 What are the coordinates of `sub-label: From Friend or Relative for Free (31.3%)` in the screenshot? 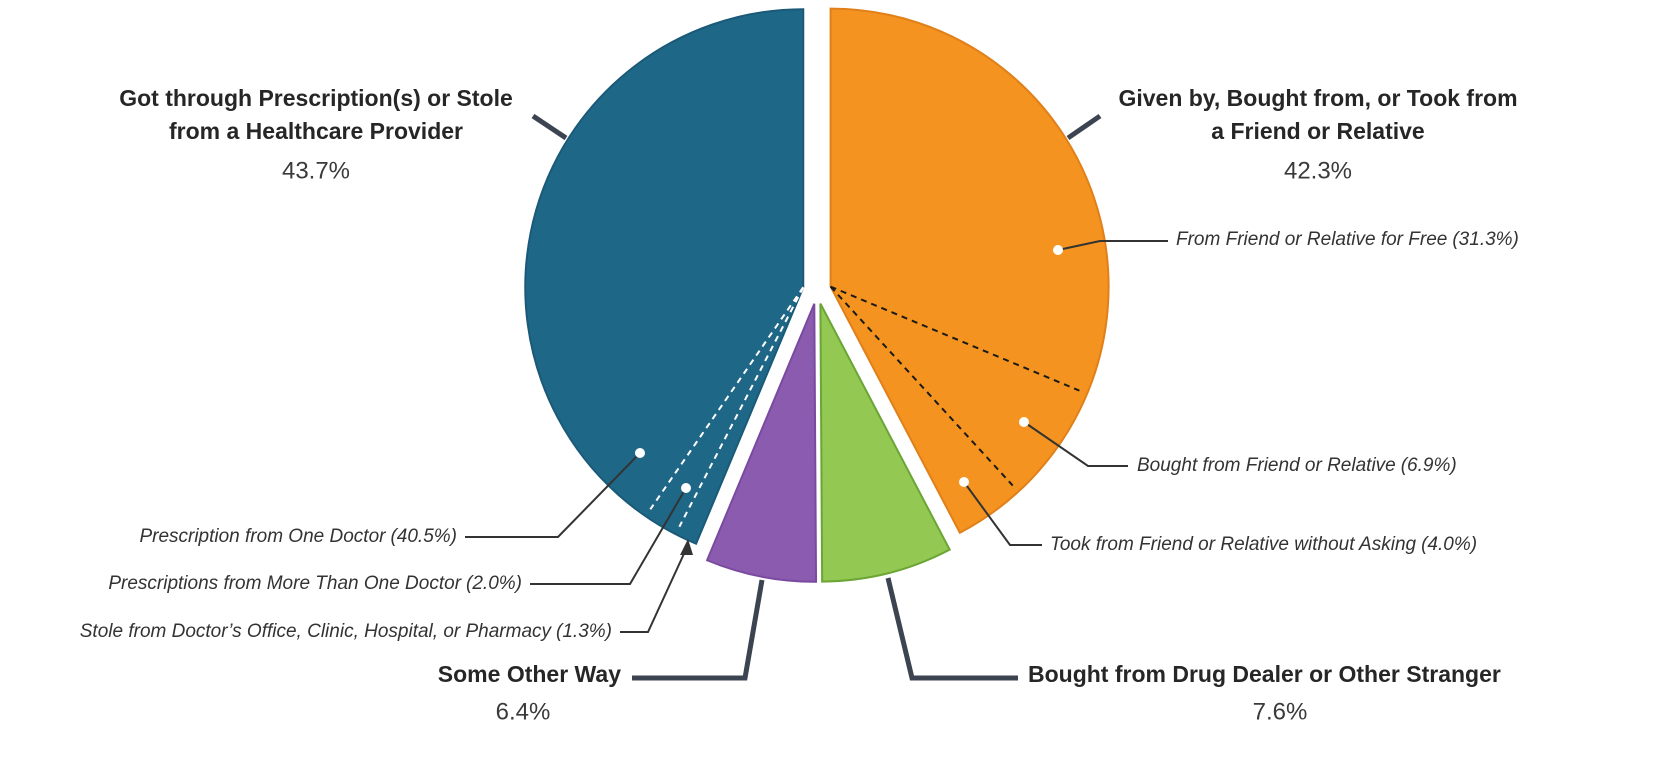 It's located at (1347, 239).